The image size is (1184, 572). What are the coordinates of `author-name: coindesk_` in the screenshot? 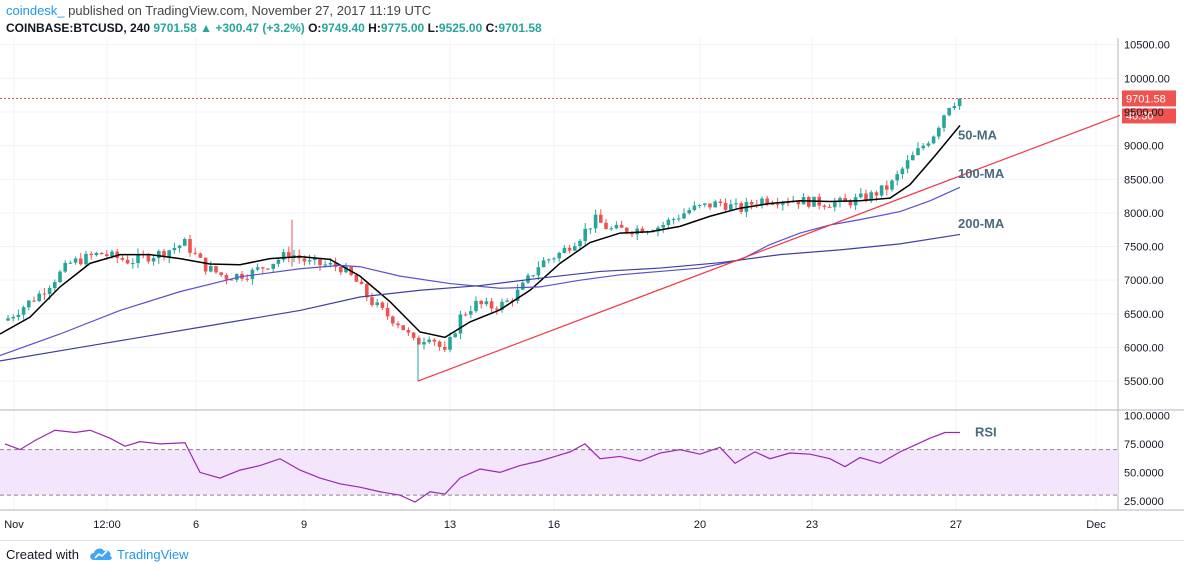 It's located at (35, 10).